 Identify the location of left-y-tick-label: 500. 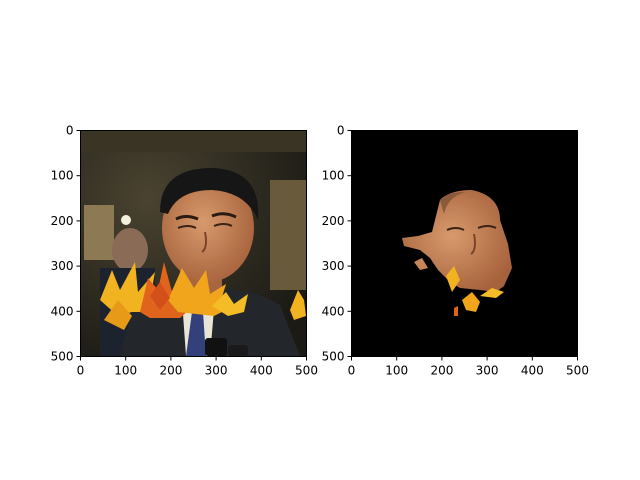
(62, 357).